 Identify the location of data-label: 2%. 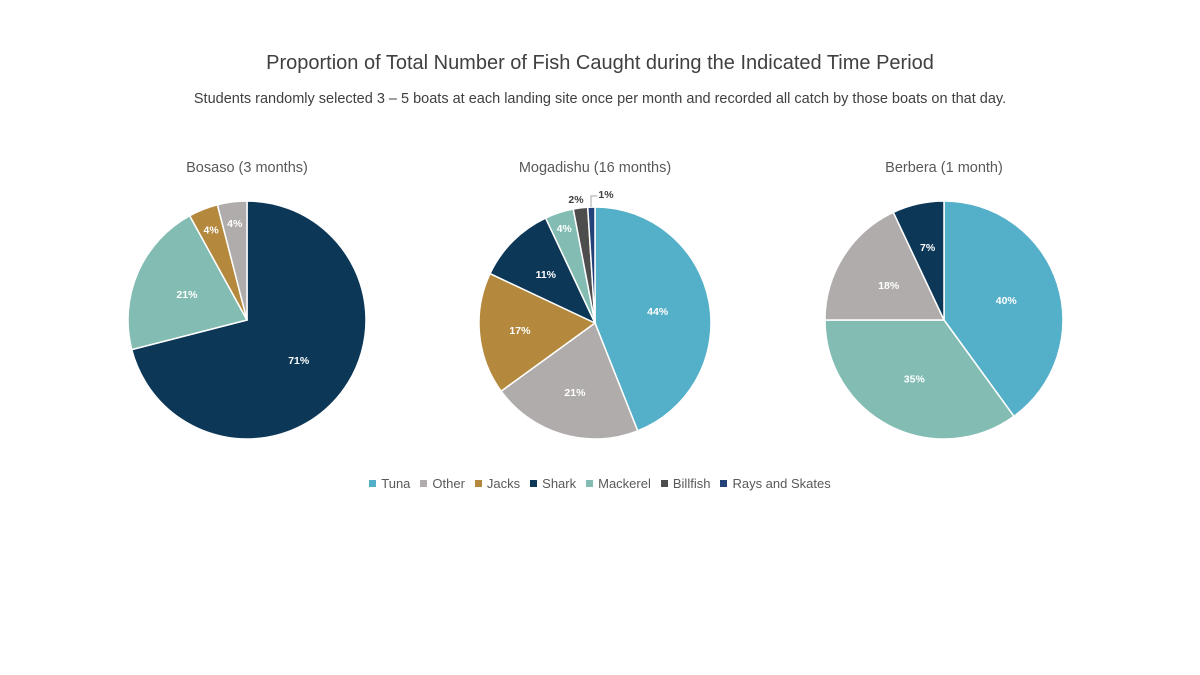
(576, 200).